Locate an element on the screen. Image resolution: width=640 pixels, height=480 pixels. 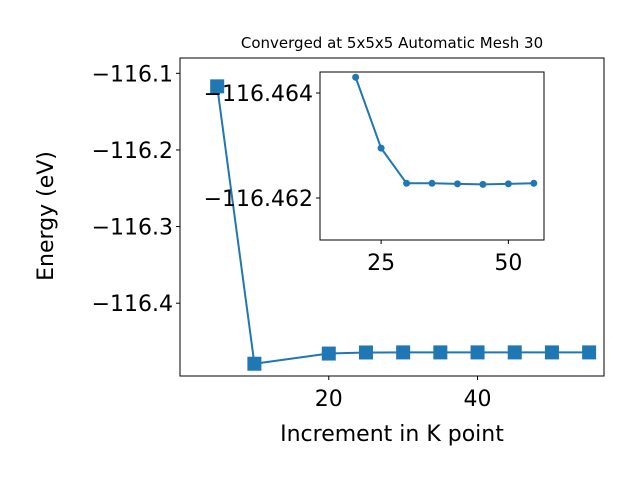
inset-y-tick-label: −116.464 is located at coordinates (258, 94).